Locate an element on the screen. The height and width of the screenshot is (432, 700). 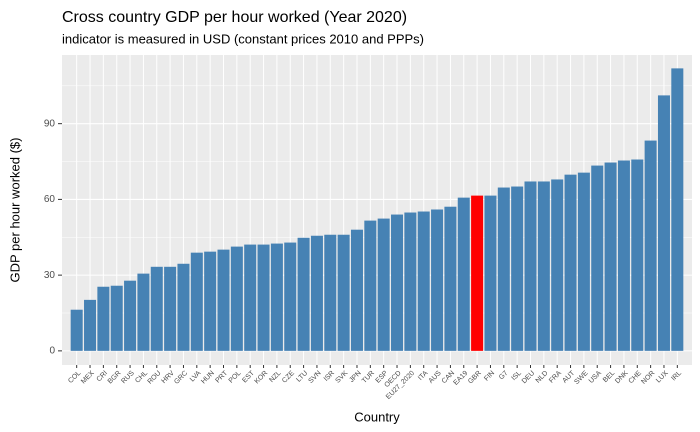
x-tick-label: JPN is located at coordinates (355, 377).